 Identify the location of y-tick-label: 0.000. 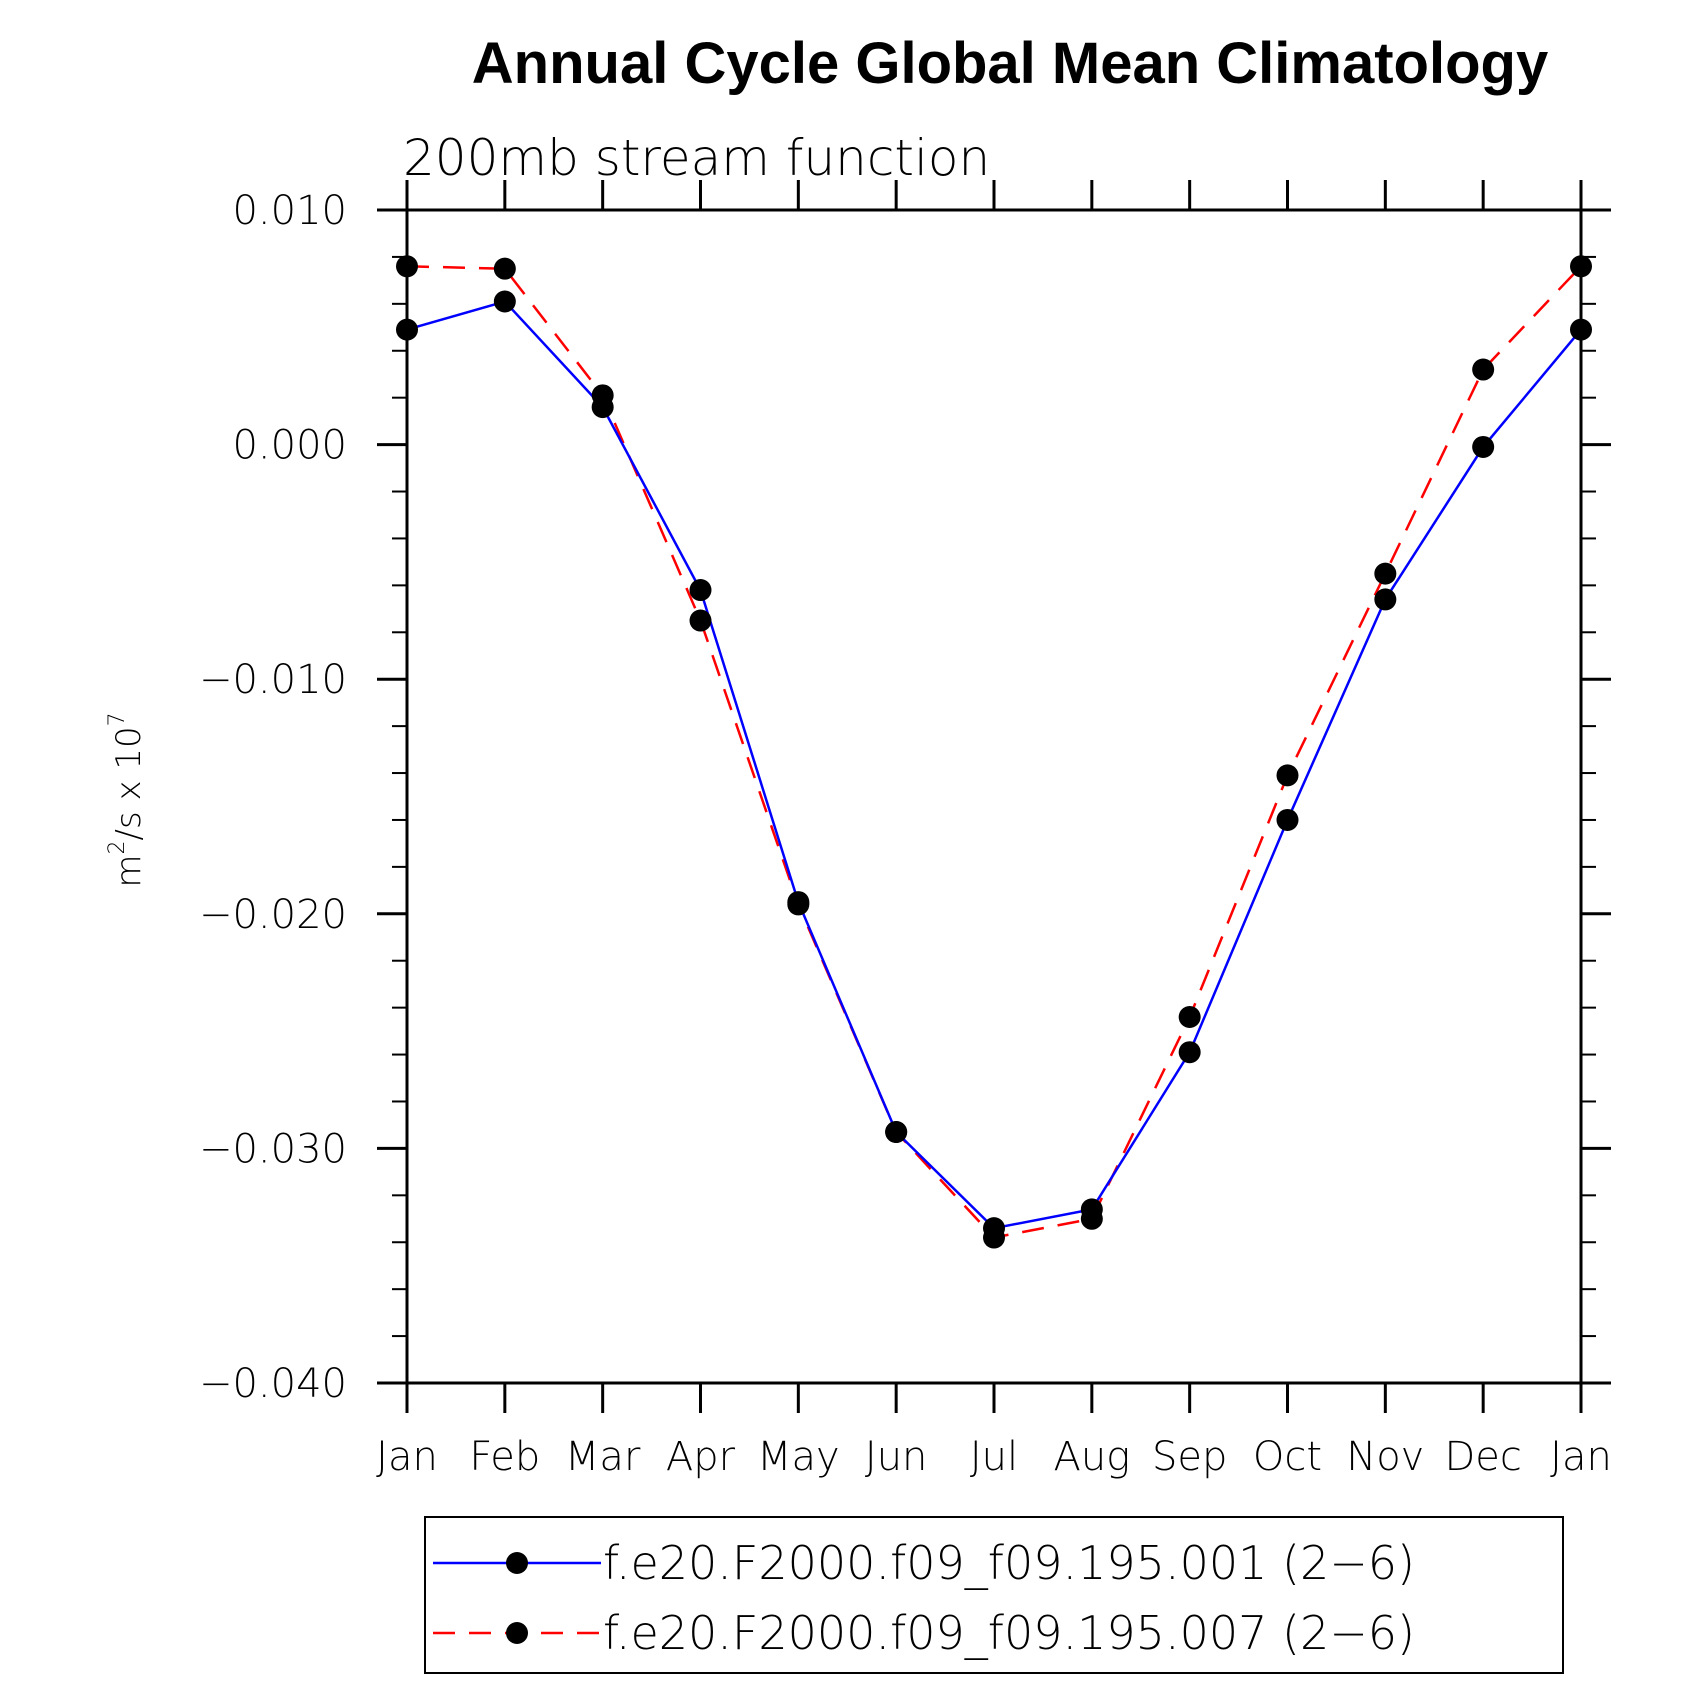
(289, 446).